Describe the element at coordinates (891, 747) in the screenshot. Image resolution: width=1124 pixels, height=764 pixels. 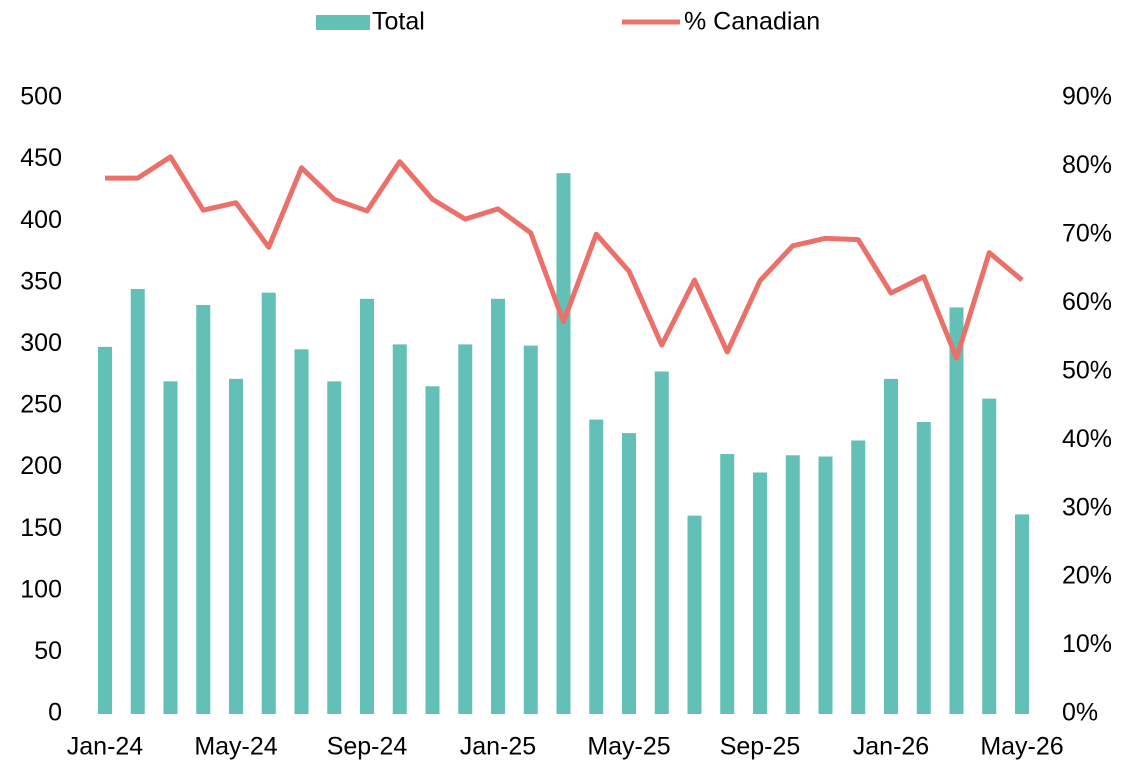
I see `x-tick-label: Jan-26` at that location.